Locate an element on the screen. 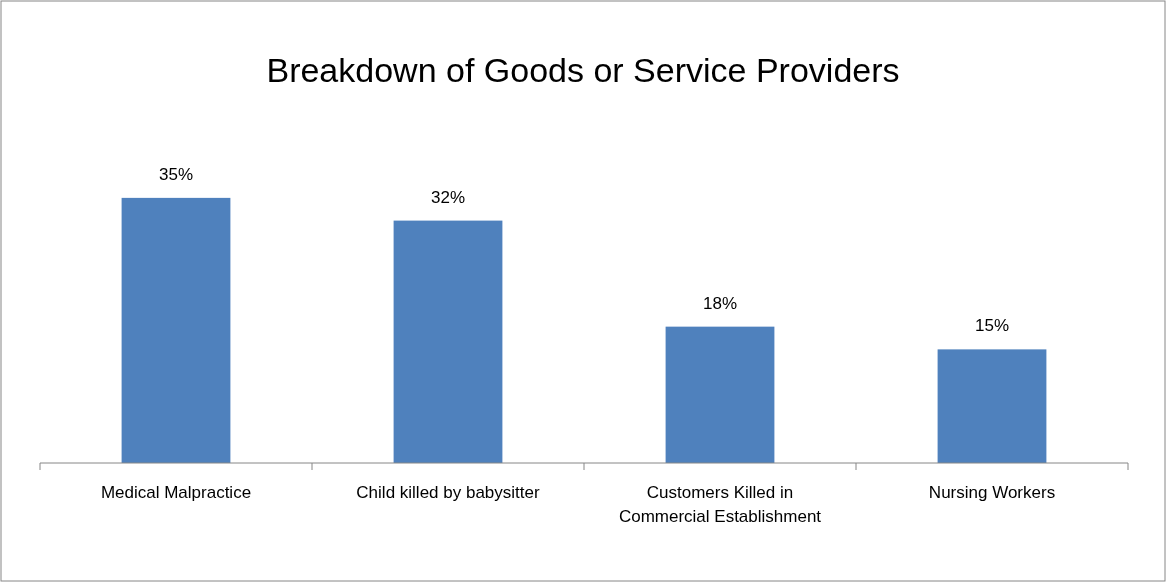  data-label: 15% is located at coordinates (992, 326).